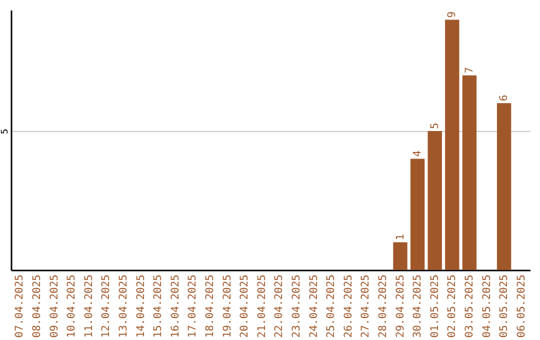 The height and width of the screenshot is (340, 540). I want to click on x-tick-label: 09.04.2025, so click(54, 306).